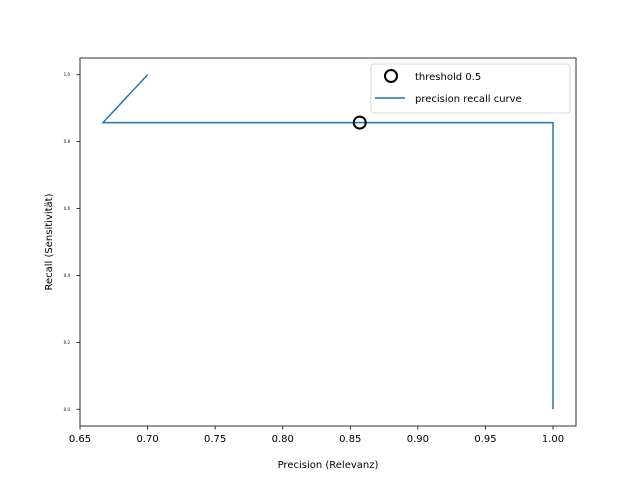  Describe the element at coordinates (448, 77) in the screenshot. I see `legend-threshold-label: threshold 0.5` at that location.